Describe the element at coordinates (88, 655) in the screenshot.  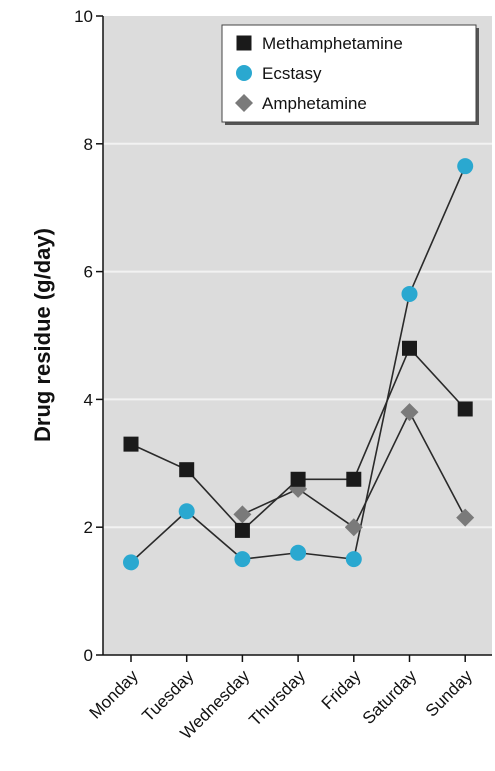
I see `y-tick-label: 0` at that location.